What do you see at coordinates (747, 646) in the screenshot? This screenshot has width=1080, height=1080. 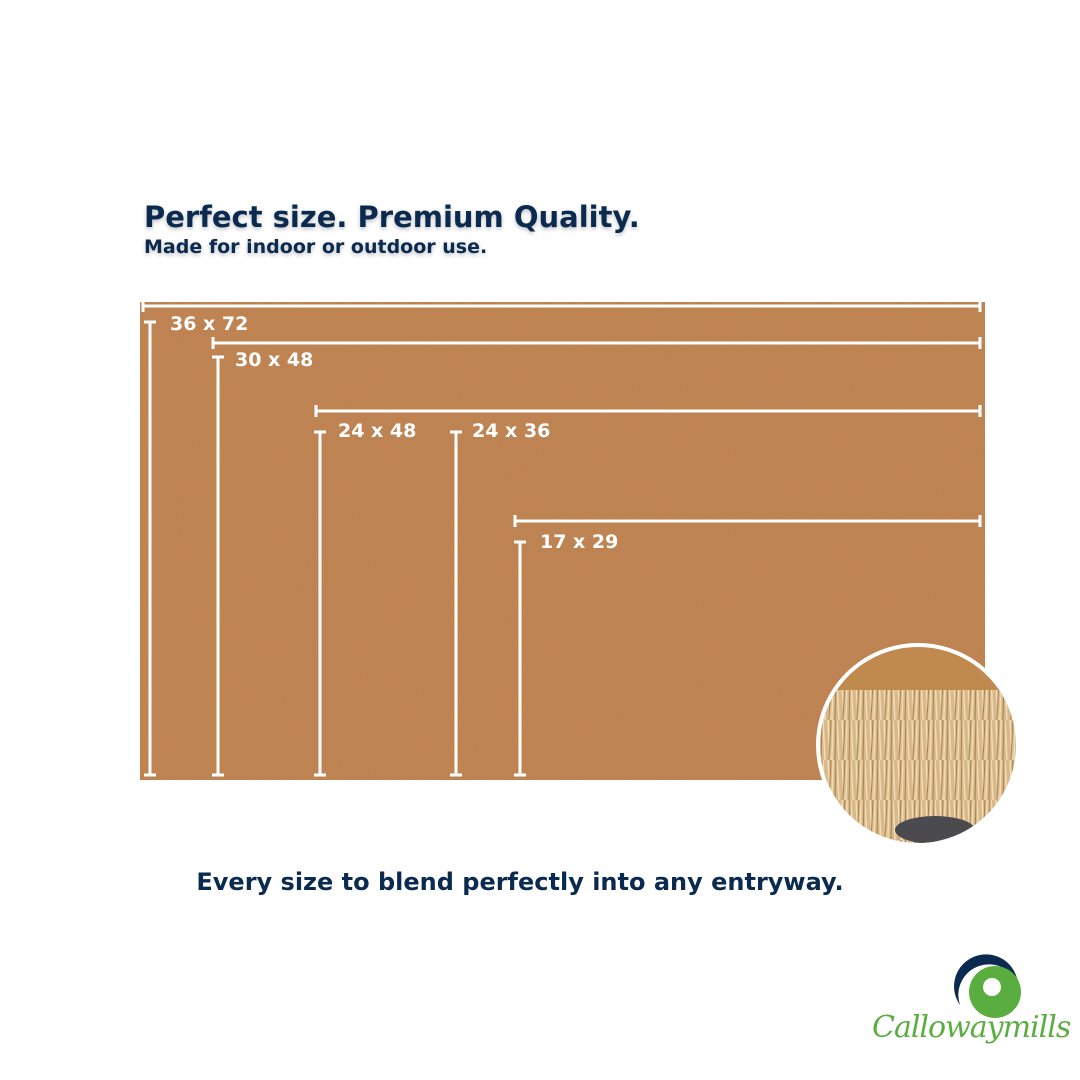 I see `dimension-17x29` at bounding box center [747, 646].